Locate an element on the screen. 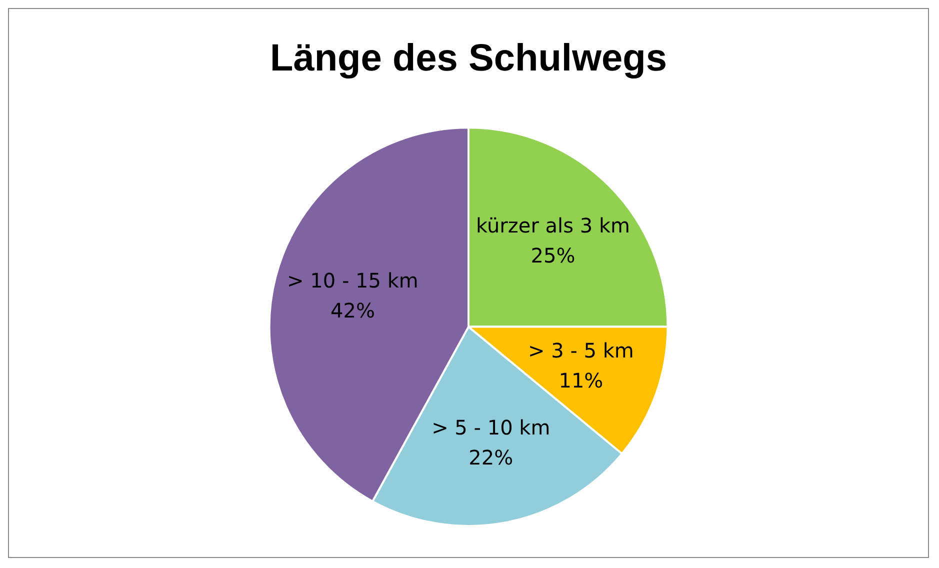 The image size is (939, 568). data-label: 25% is located at coordinates (553, 255).